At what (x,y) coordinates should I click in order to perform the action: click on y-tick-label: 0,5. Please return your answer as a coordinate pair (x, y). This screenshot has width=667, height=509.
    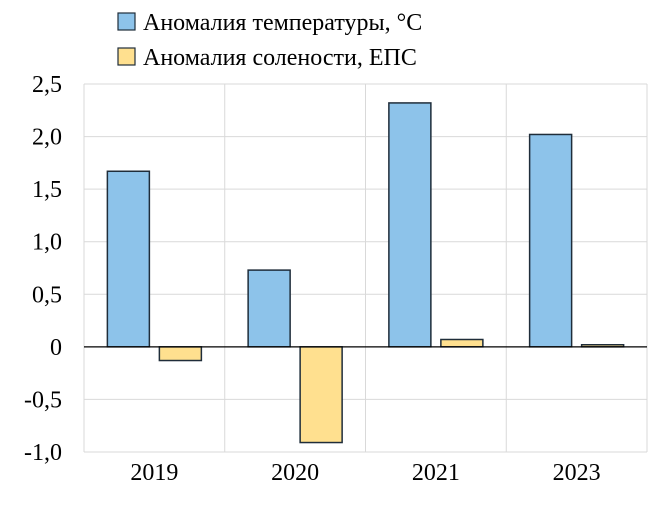
    Looking at the image, I should click on (47, 295).